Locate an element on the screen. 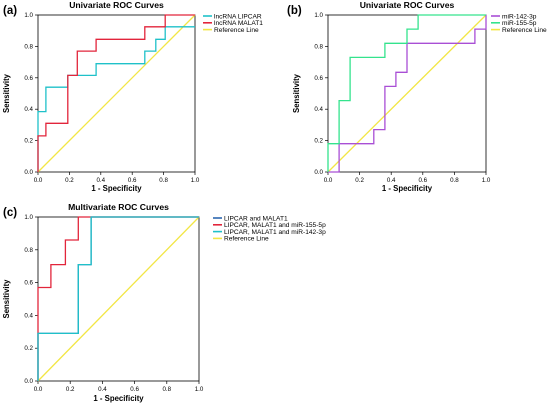 The height and width of the screenshot is (407, 550). series-line-mir-142-3p is located at coordinates (407, 94).